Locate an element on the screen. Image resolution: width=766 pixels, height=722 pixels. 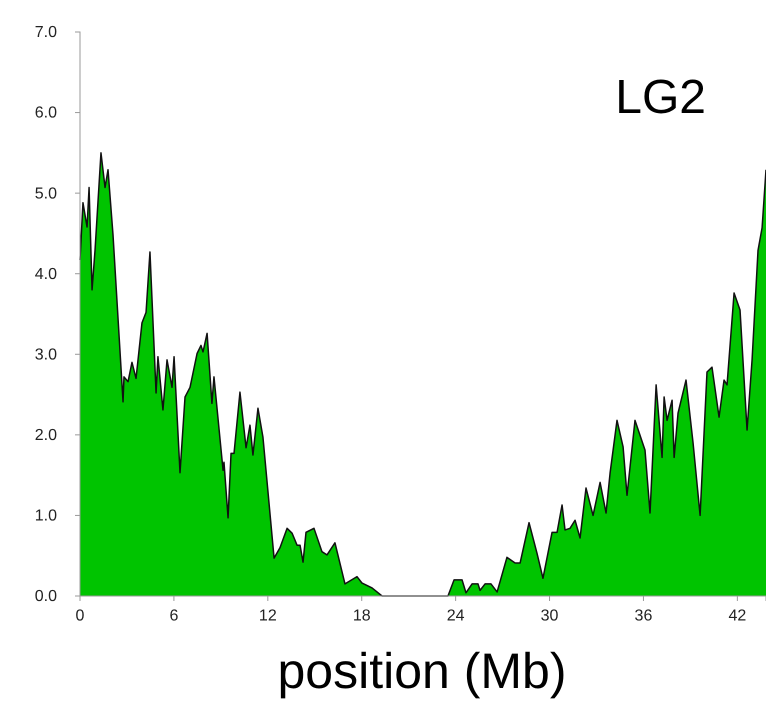
x-tick-label: 0 is located at coordinates (80, 615).